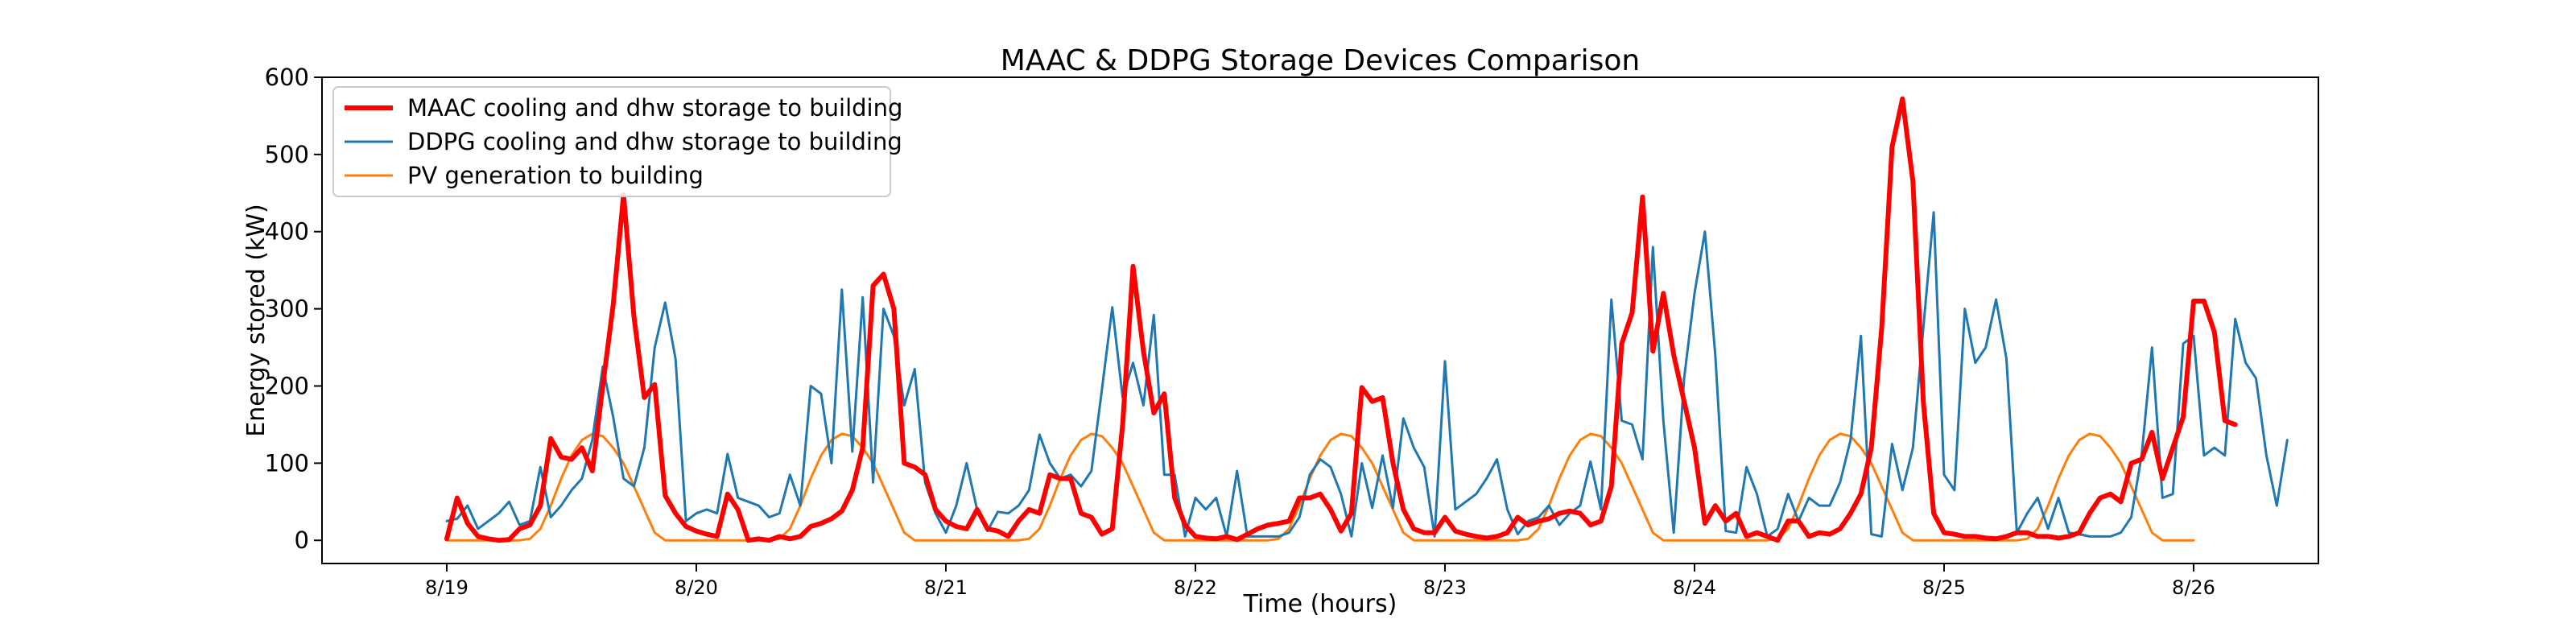  I want to click on y-tick-label: 300, so click(287, 309).